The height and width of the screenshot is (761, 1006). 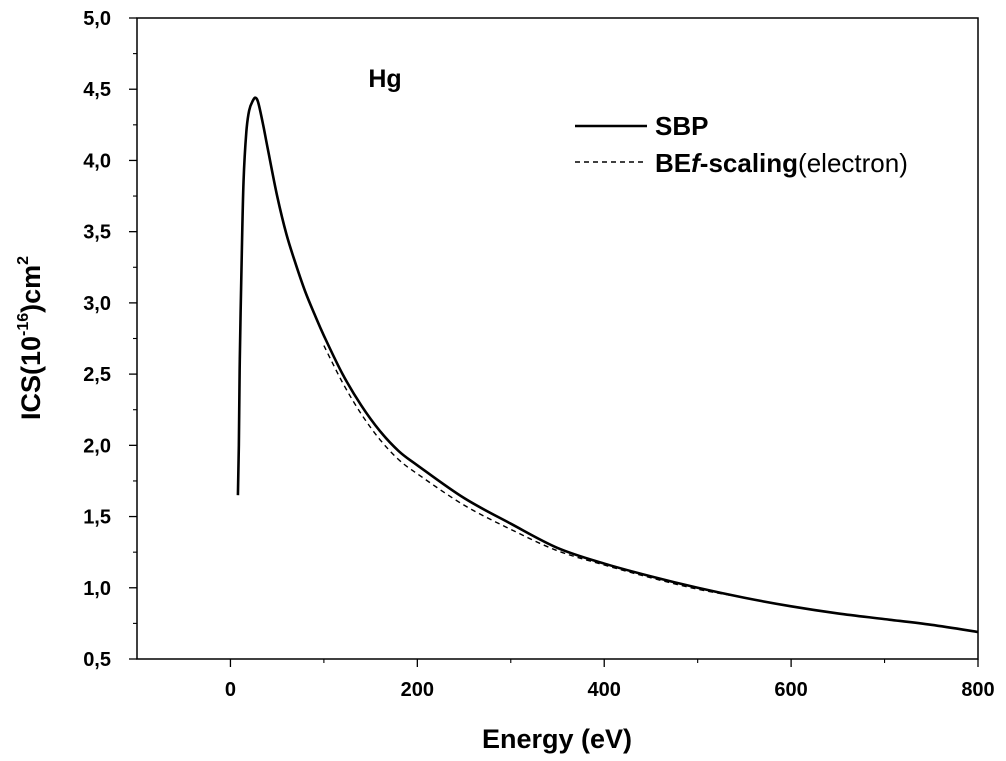 I want to click on x-tick-label: 400, so click(x=604, y=690).